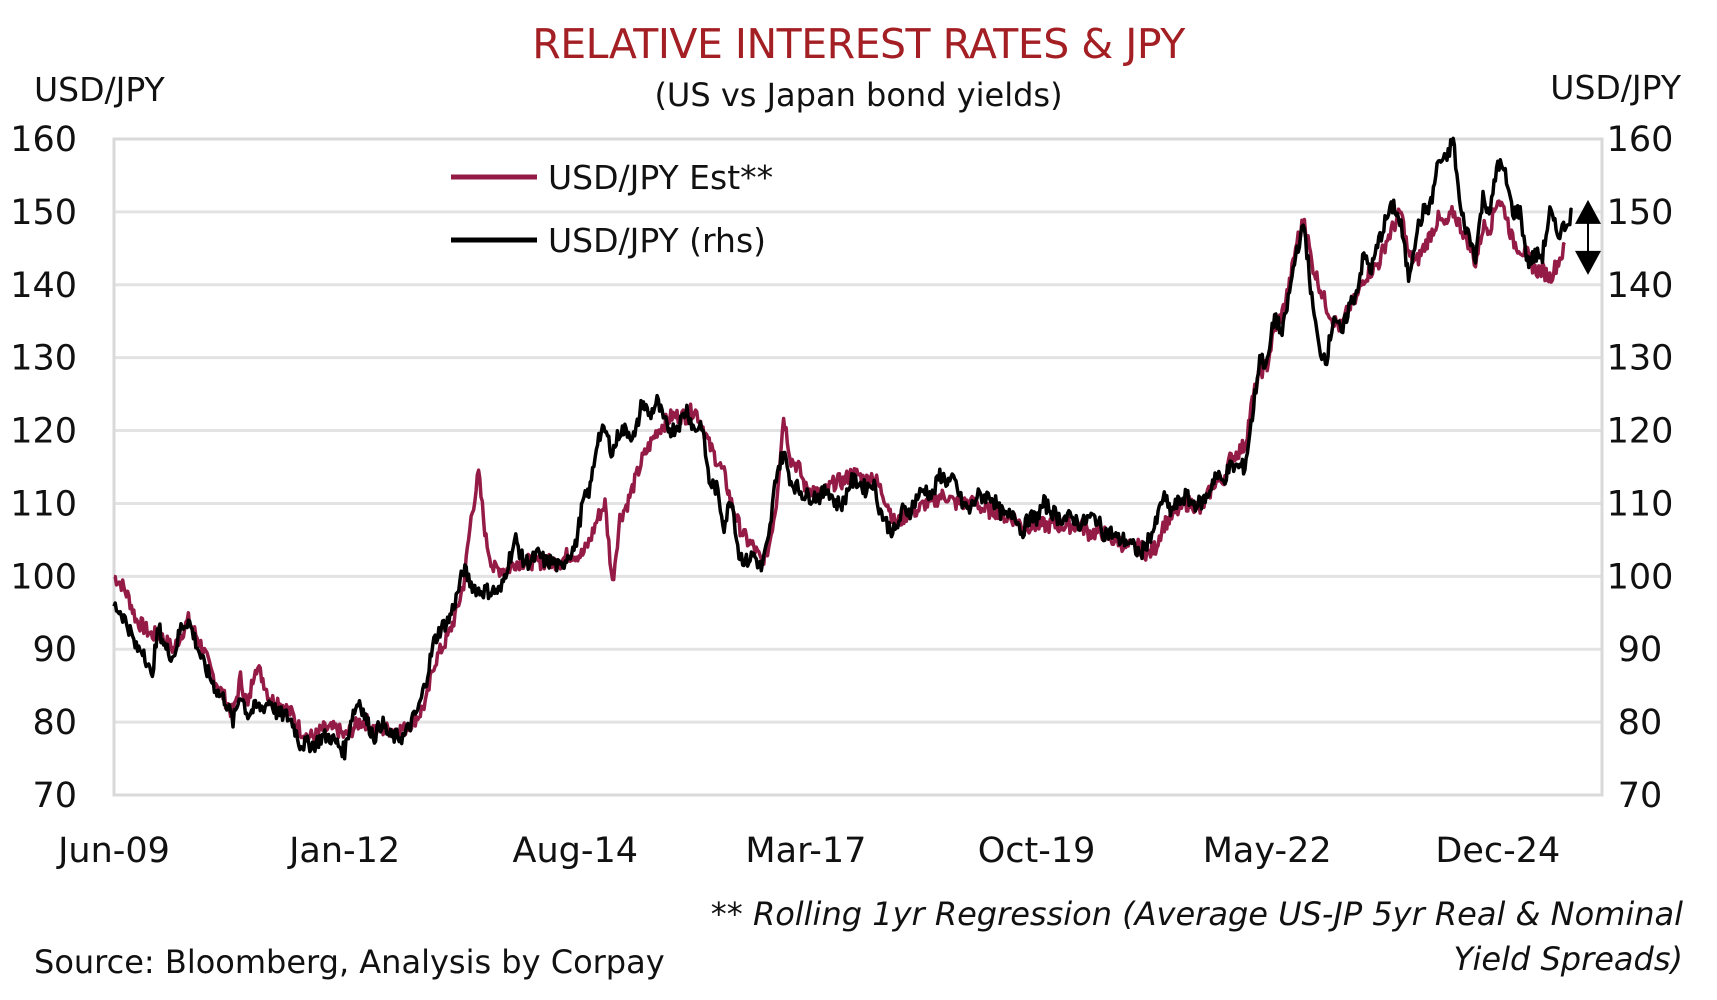 This screenshot has height=1000, width=1717. Describe the element at coordinates (54, 723) in the screenshot. I see `y-tick-label-left: 80` at that location.